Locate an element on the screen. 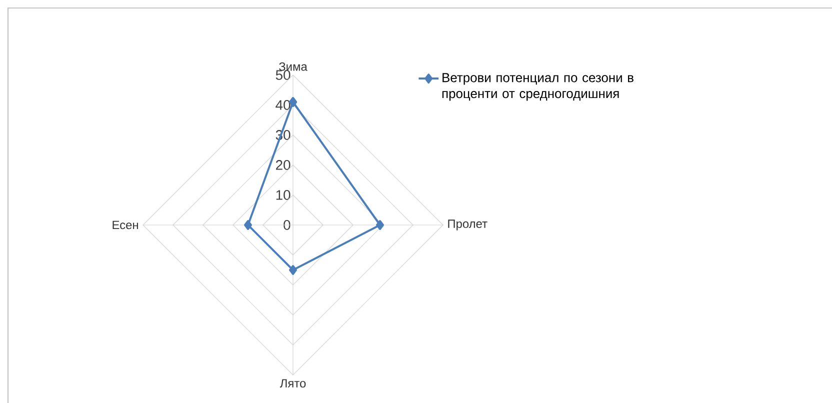 This screenshot has height=403, width=832. spoke-label: Зима is located at coordinates (293, 66).